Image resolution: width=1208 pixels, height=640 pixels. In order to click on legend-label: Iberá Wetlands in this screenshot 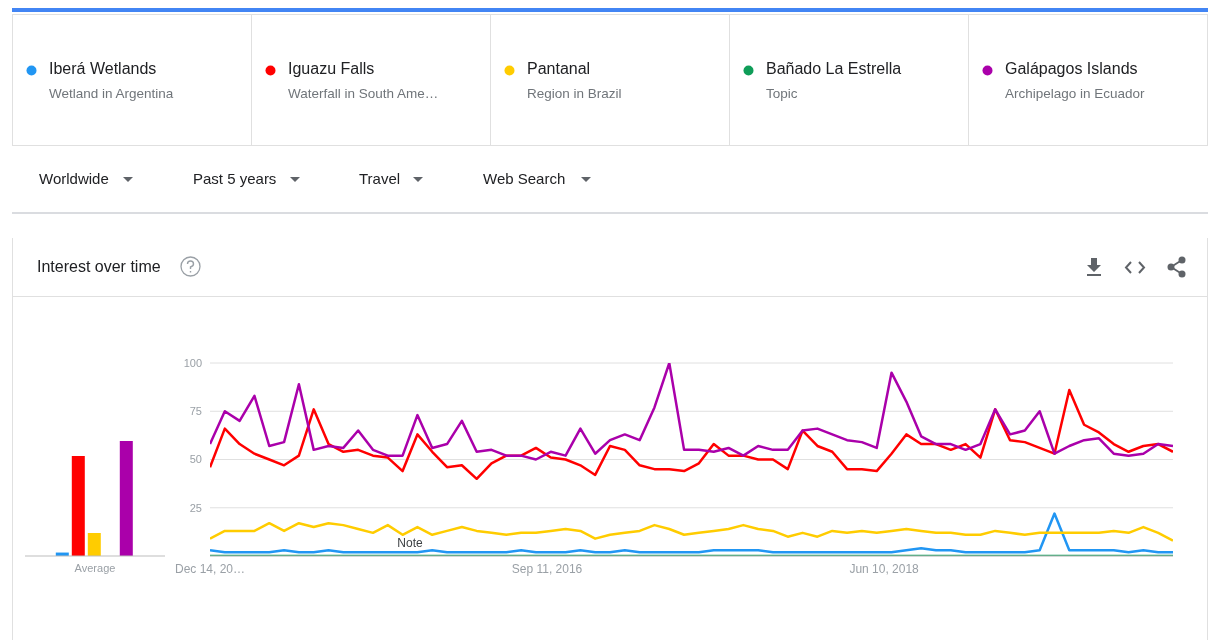, I will do `click(103, 69)`.